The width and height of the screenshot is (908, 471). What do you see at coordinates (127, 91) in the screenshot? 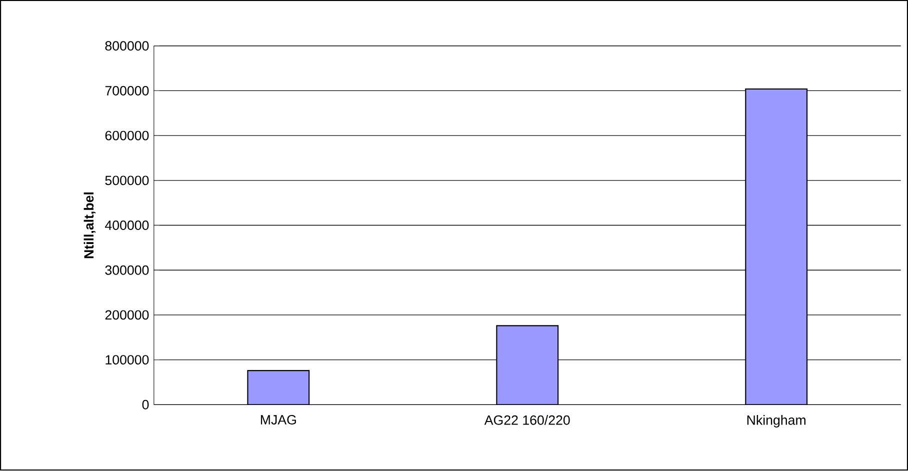
I see `y-tick-label: 700000` at bounding box center [127, 91].